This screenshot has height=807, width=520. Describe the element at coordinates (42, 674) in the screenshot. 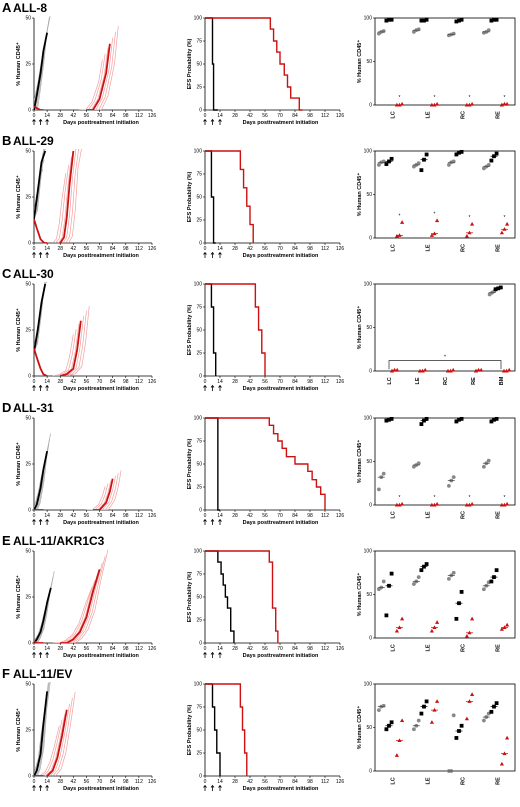

I see `panel-title: ALL-11/EV` at that location.